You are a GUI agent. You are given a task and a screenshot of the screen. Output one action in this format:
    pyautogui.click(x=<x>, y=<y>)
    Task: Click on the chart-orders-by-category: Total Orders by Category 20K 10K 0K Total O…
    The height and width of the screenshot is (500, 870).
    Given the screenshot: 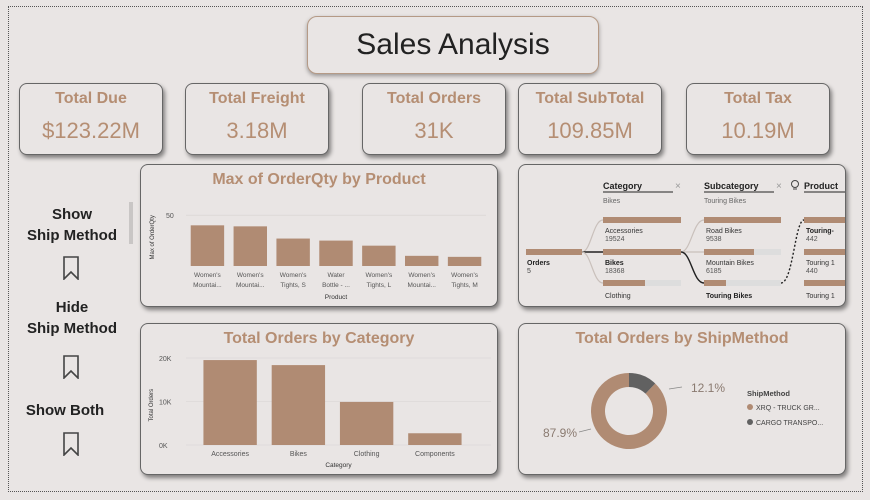 What is the action you would take?
    pyautogui.click(x=319, y=399)
    